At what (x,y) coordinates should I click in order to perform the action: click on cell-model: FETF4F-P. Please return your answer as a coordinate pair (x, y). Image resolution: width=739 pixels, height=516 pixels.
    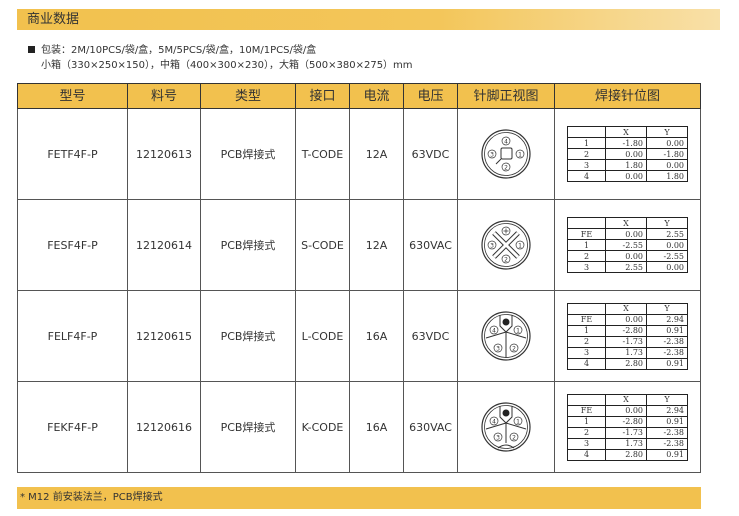
    Looking at the image, I should click on (72, 154).